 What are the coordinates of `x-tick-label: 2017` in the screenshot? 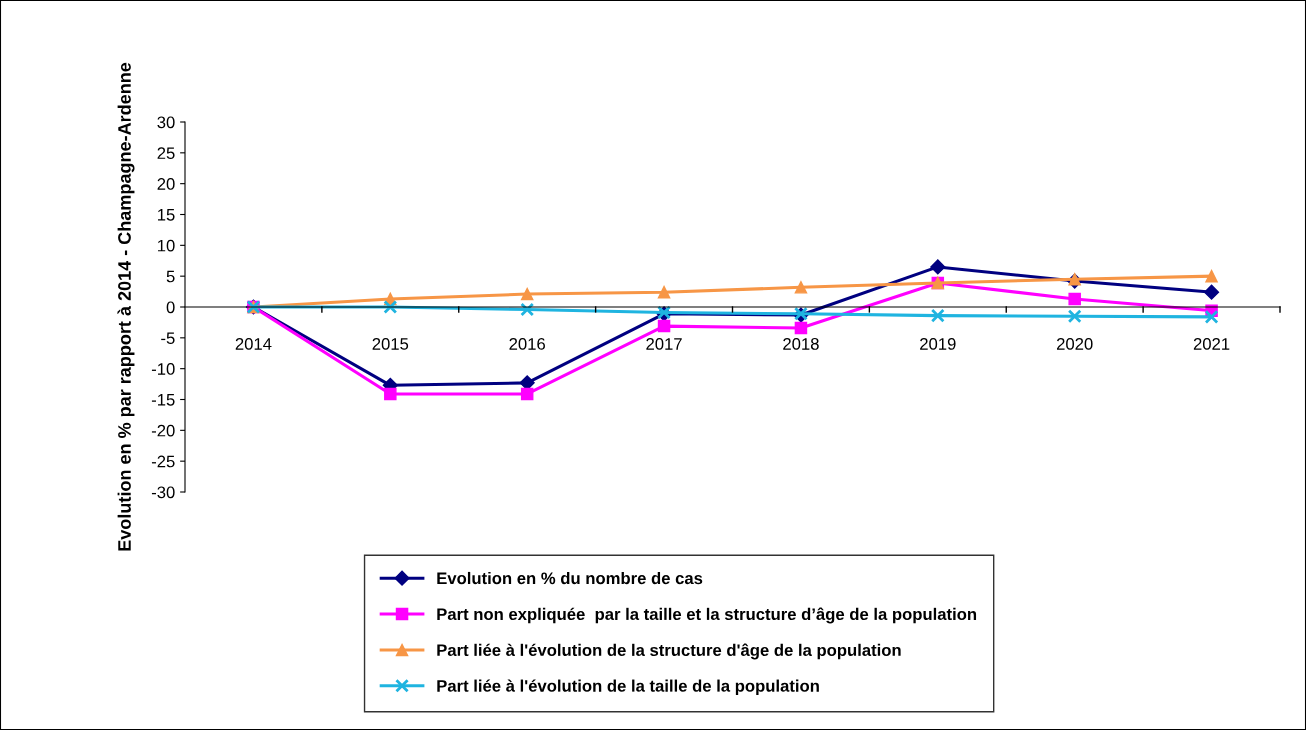 It's located at (664, 344).